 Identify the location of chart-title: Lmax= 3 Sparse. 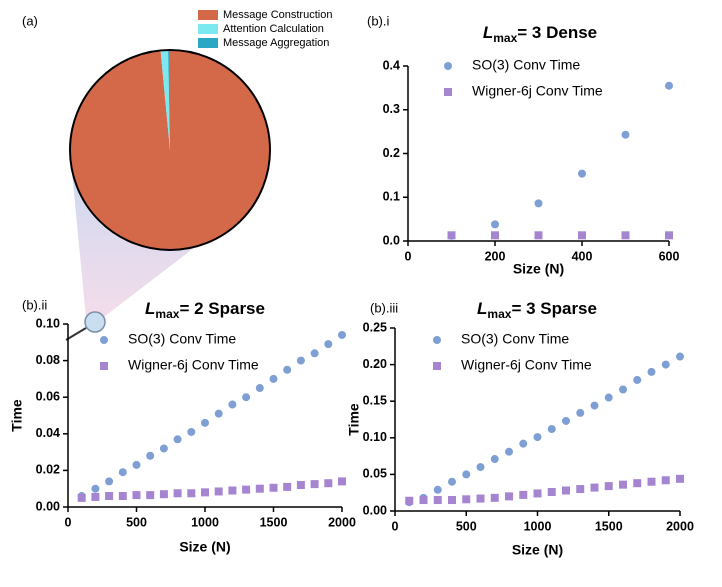
(537, 310).